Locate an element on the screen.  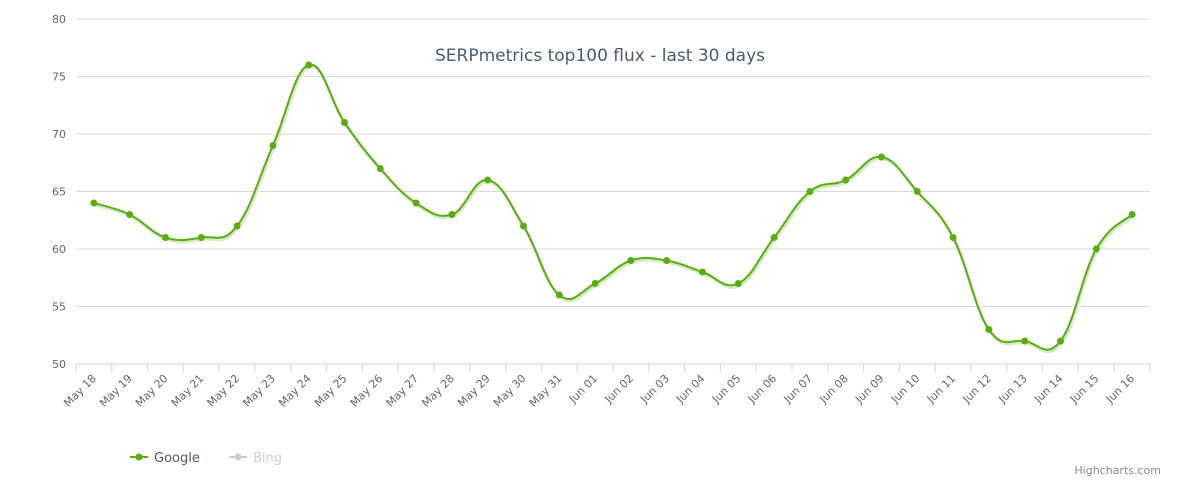
x-tick-label: Jun 08 is located at coordinates (833, 389).